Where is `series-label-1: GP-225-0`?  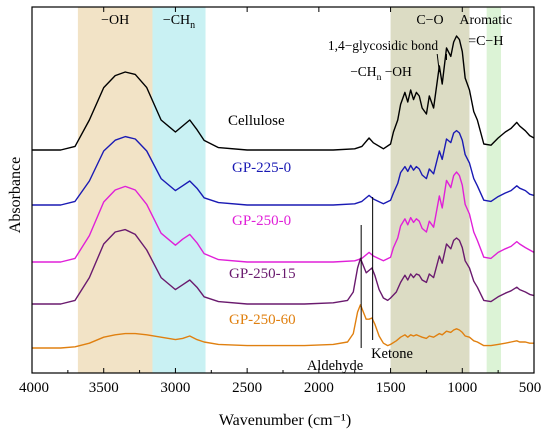 series-label-1: GP-225-0 is located at coordinates (261, 168).